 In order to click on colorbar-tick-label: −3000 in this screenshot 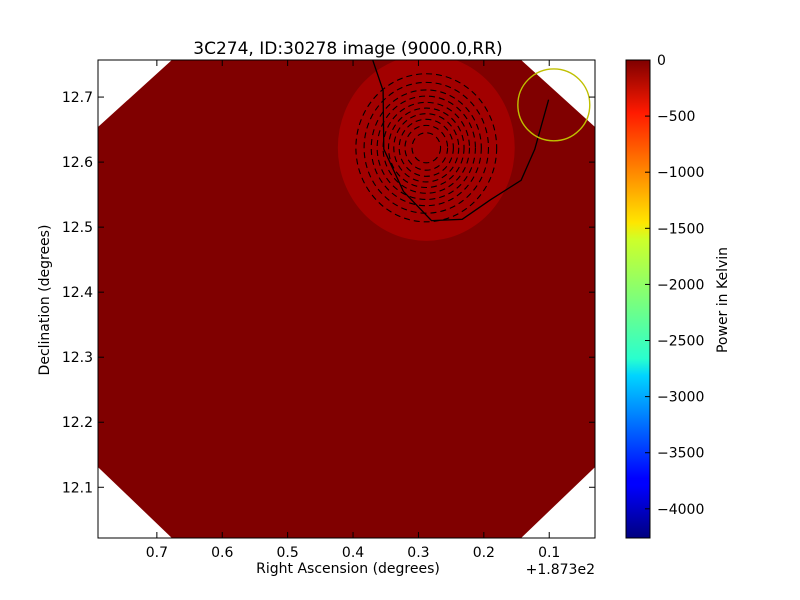, I will do `click(680, 398)`.